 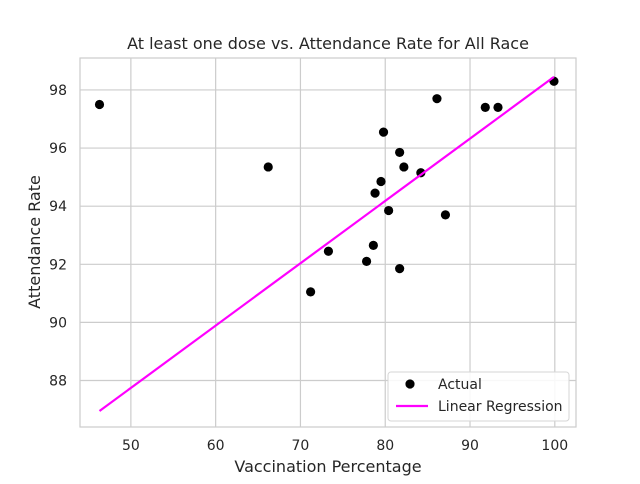 I want to click on legend-box, so click(x=478, y=396).